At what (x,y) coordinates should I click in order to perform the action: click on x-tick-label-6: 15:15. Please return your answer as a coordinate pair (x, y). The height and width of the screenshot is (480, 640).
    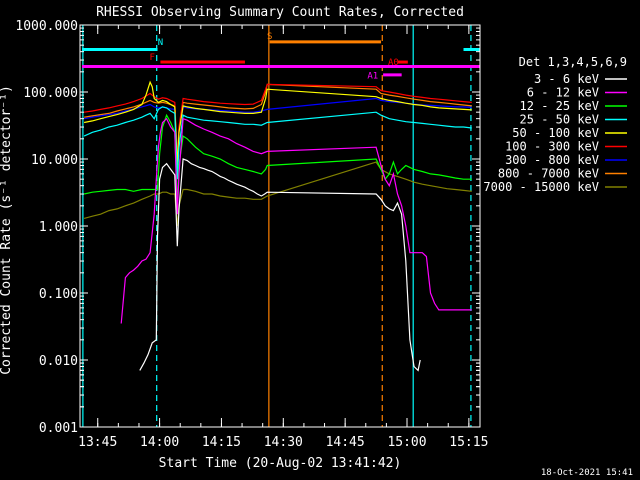
    Looking at the image, I should click on (468, 442).